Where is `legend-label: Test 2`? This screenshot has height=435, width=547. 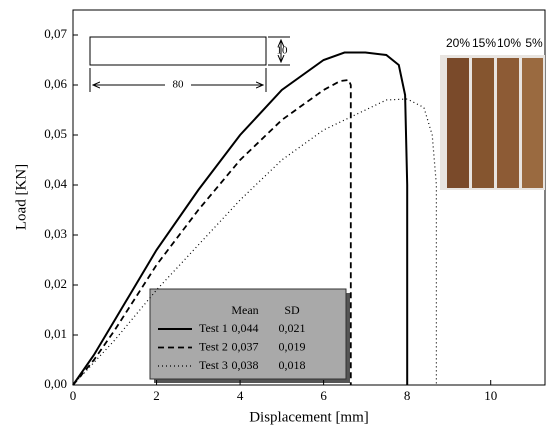
legend-label: Test 2 is located at coordinates (213, 346).